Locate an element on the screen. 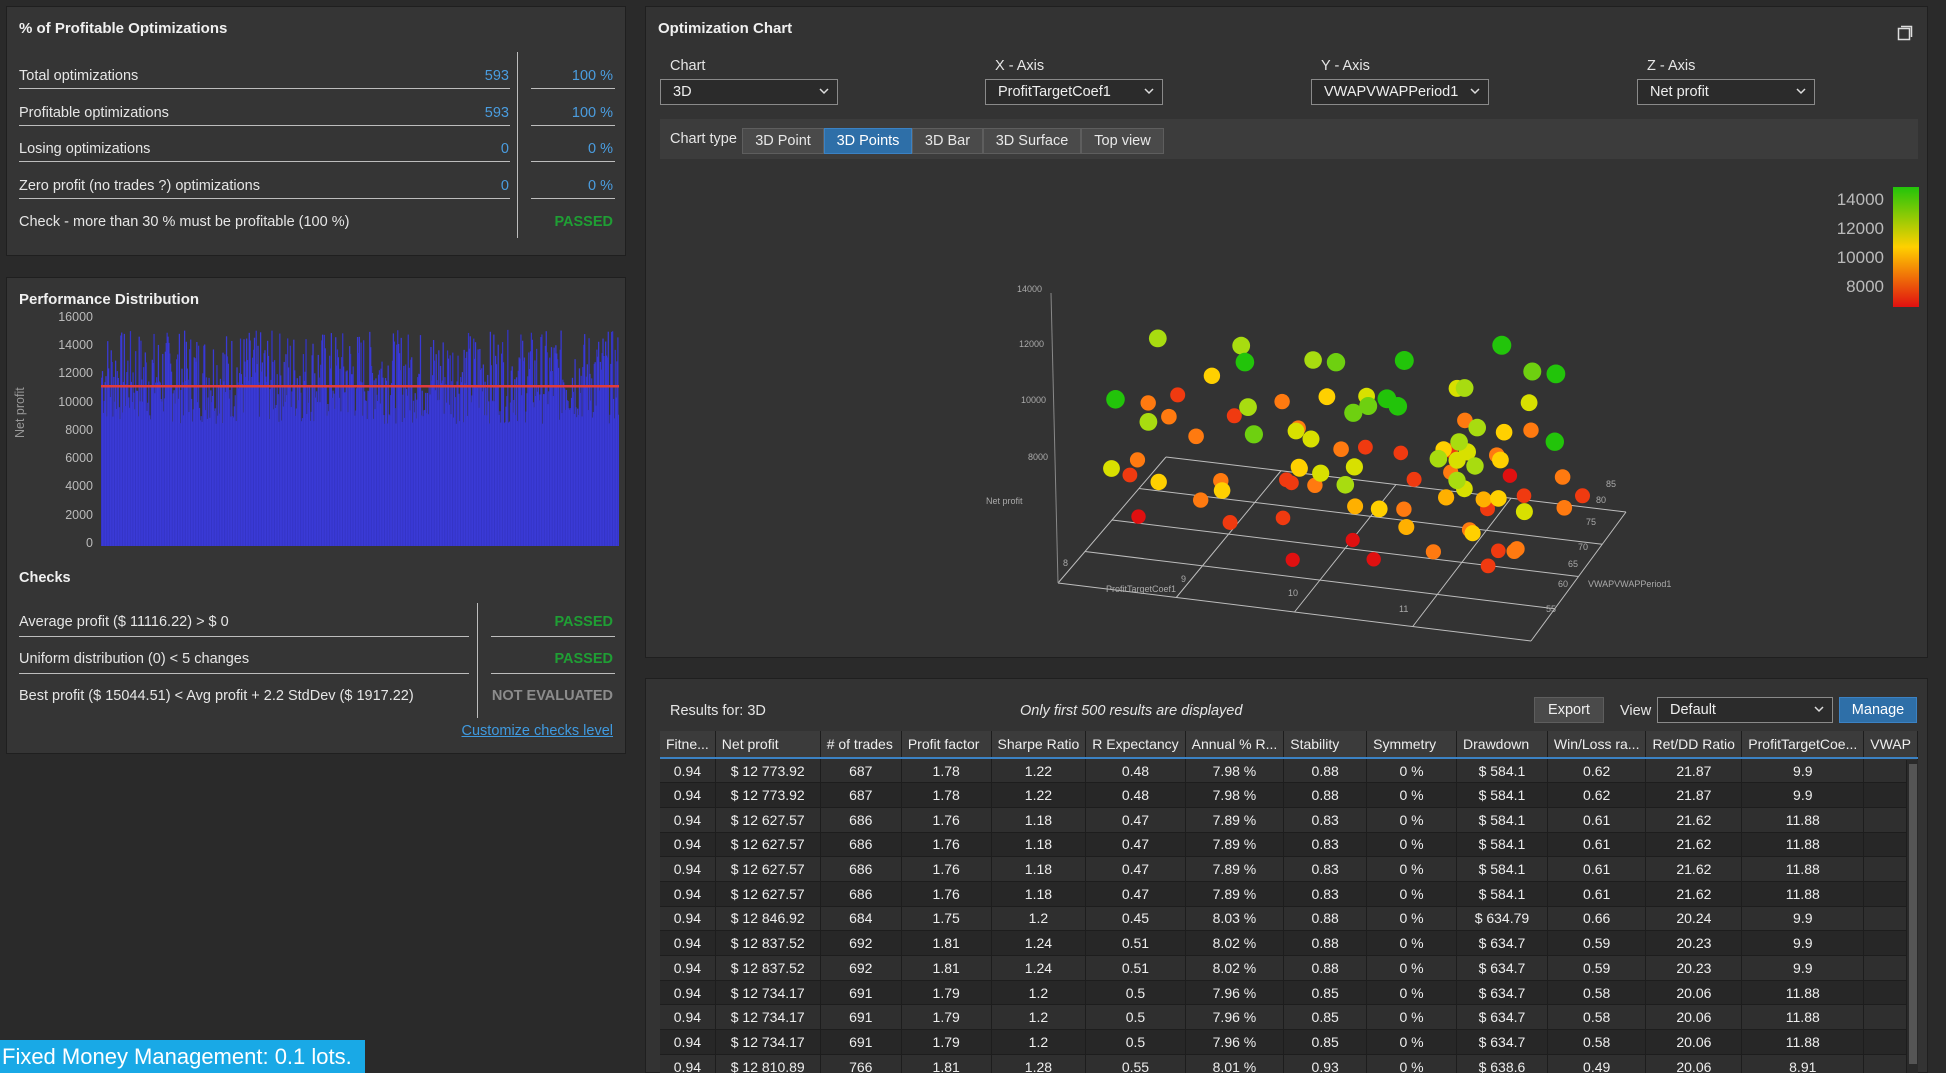  panel-title: Optimization Chart is located at coordinates (725, 28).